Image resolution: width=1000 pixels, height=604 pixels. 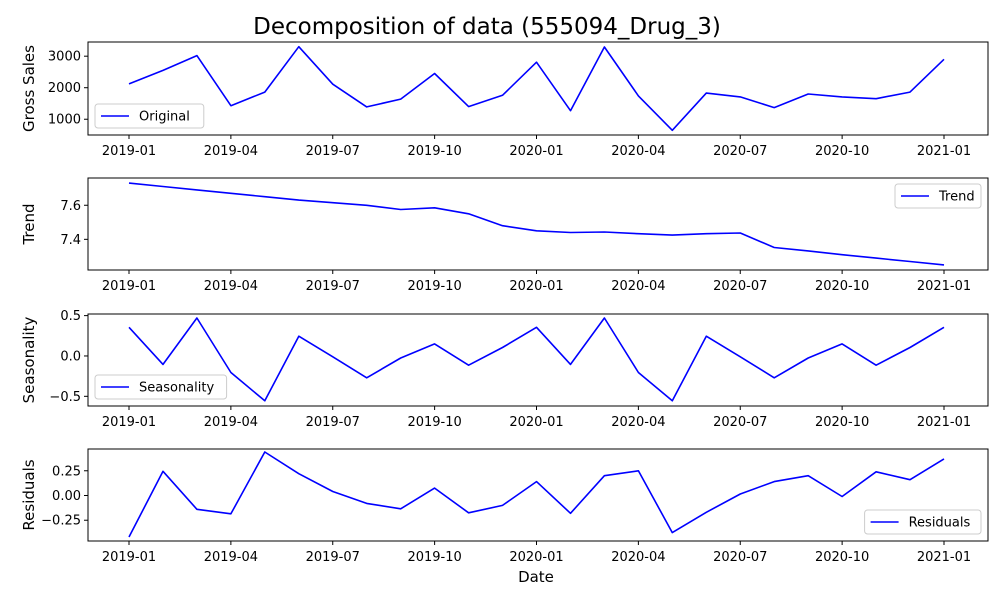 I want to click on y-tick-label: 7.4, so click(x=70, y=240).